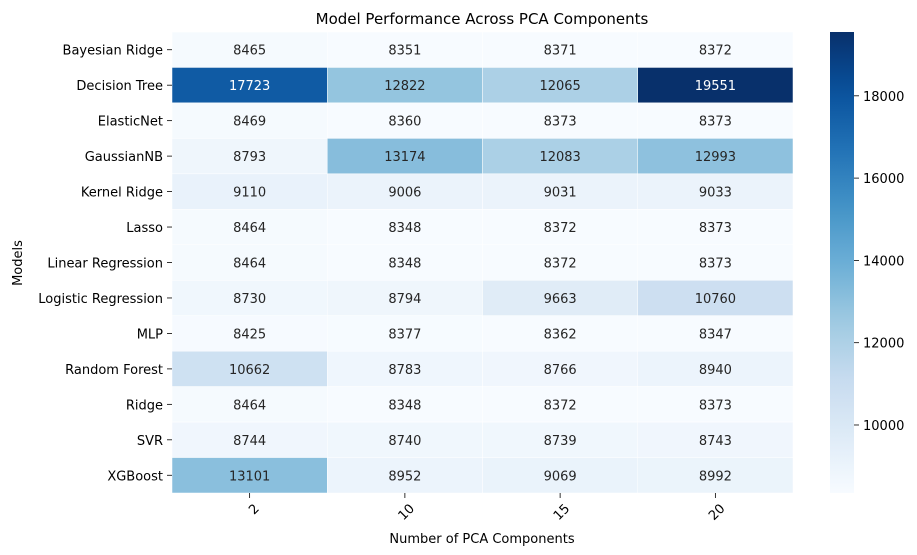  I want to click on cell-value-label: 12822, so click(404, 86).